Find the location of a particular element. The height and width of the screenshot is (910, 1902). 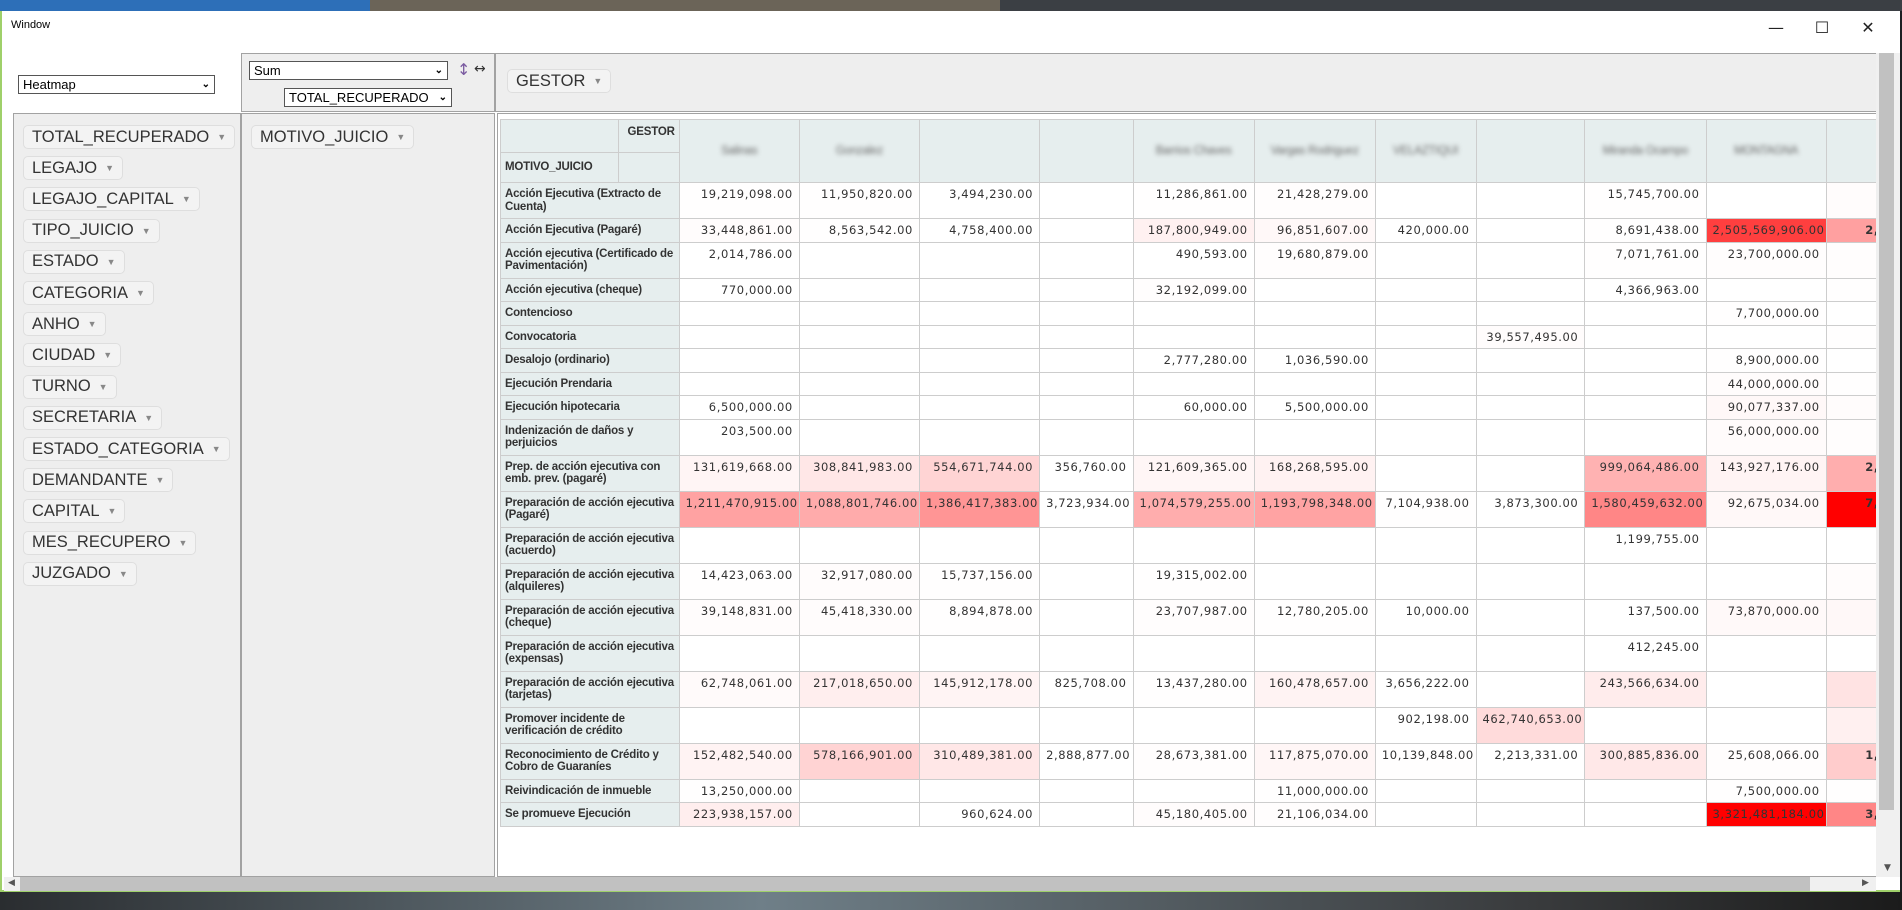

sort-cols-icon: ↔ is located at coordinates (480, 69).